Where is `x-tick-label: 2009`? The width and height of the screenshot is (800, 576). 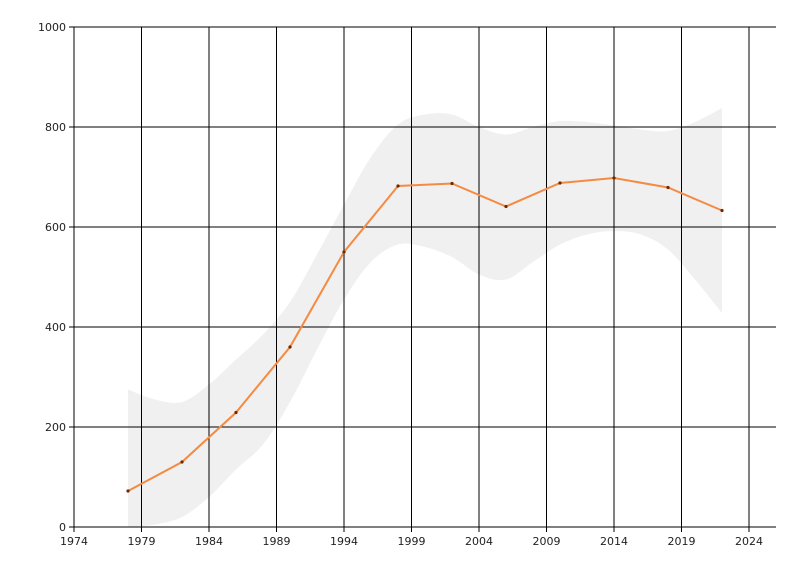 x-tick-label: 2009 is located at coordinates (547, 541).